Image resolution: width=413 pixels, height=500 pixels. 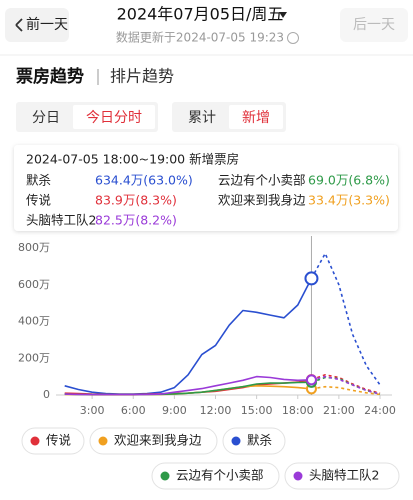 I want to click on x-tick-label: 18:00, so click(x=298, y=410).